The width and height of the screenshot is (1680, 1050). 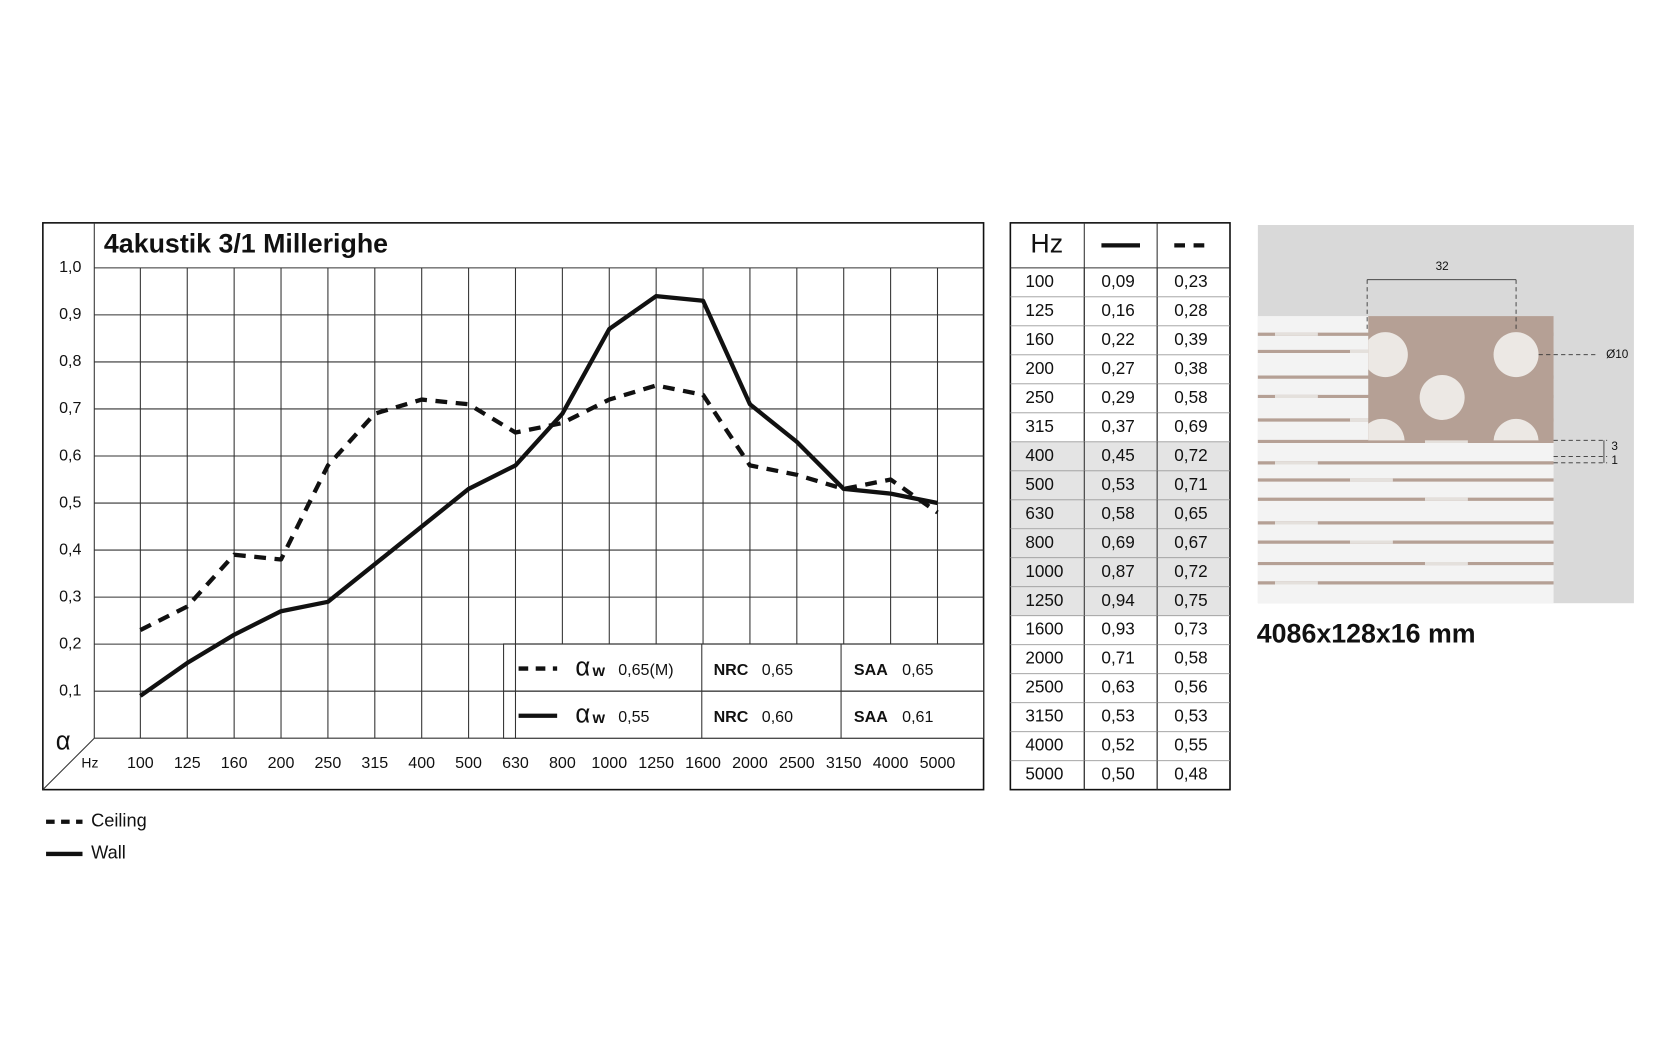 What do you see at coordinates (328, 763) in the screenshot?
I see `x-tick-label: 250` at bounding box center [328, 763].